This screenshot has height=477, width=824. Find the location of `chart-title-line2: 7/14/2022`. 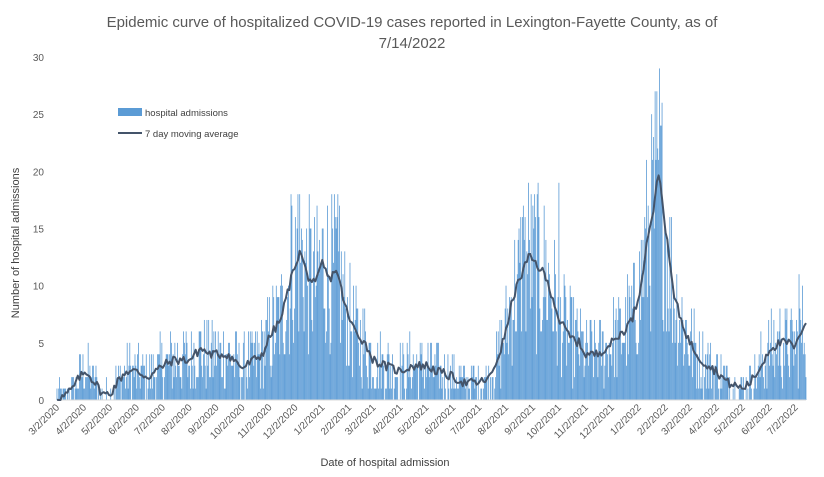

chart-title-line2: 7/14/2022 is located at coordinates (412, 43).